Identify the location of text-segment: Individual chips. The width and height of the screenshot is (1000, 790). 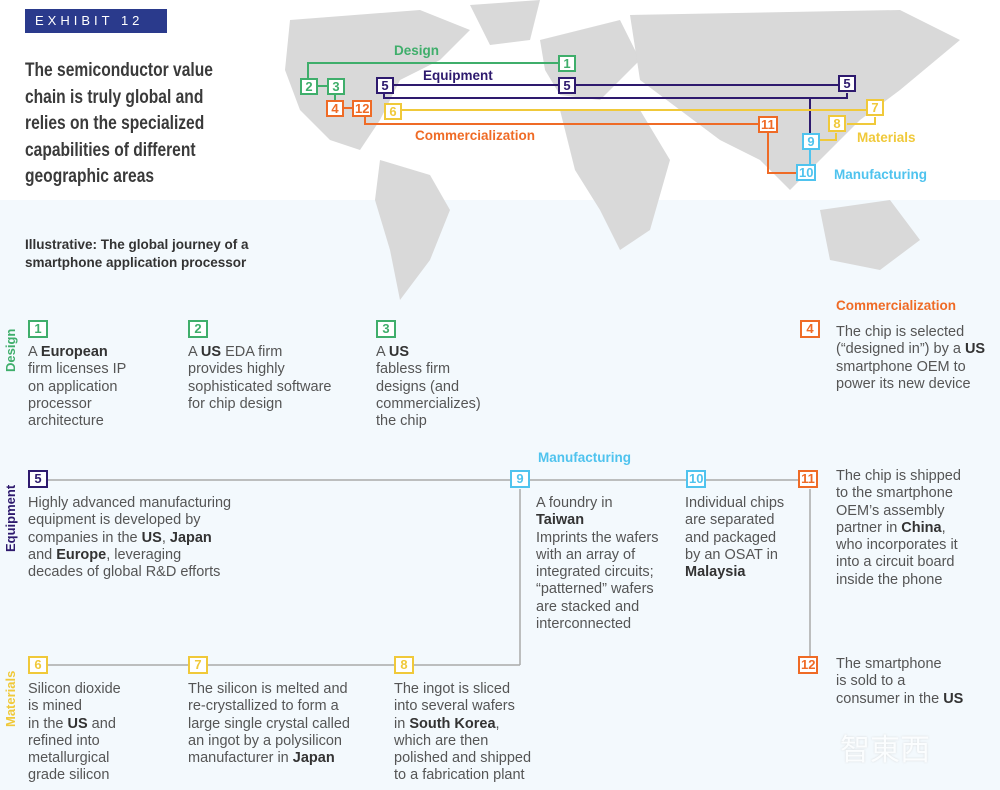
(735, 503).